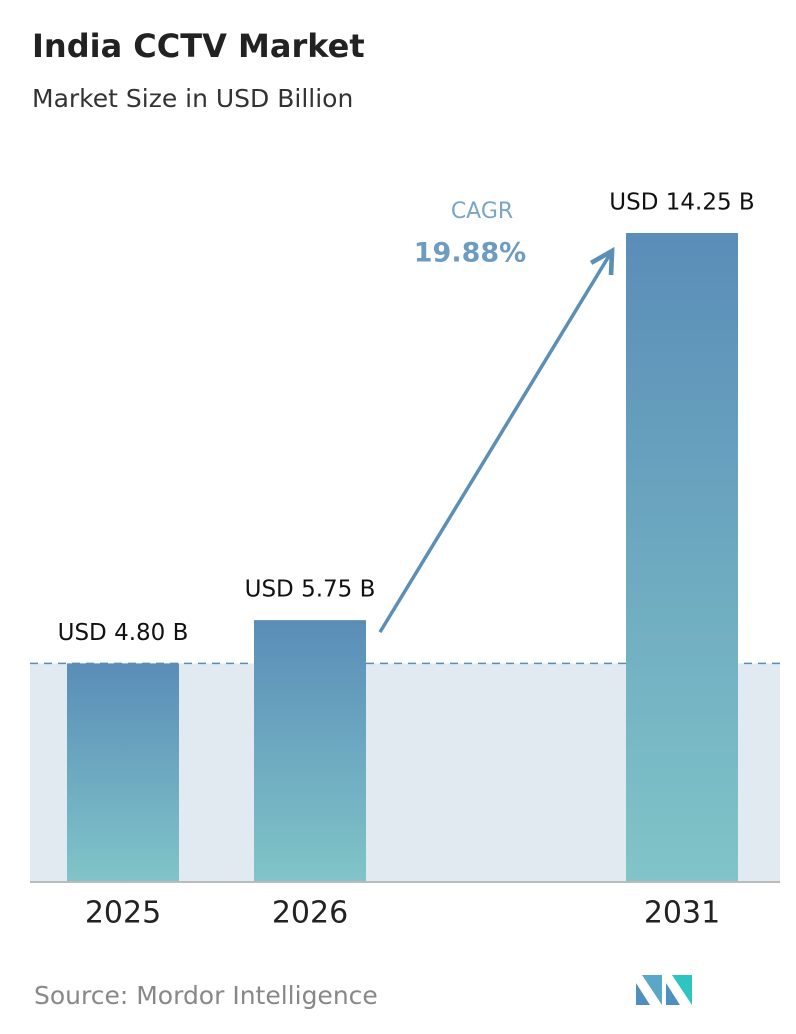  I want to click on x-tick-label: 2026, so click(310, 913).